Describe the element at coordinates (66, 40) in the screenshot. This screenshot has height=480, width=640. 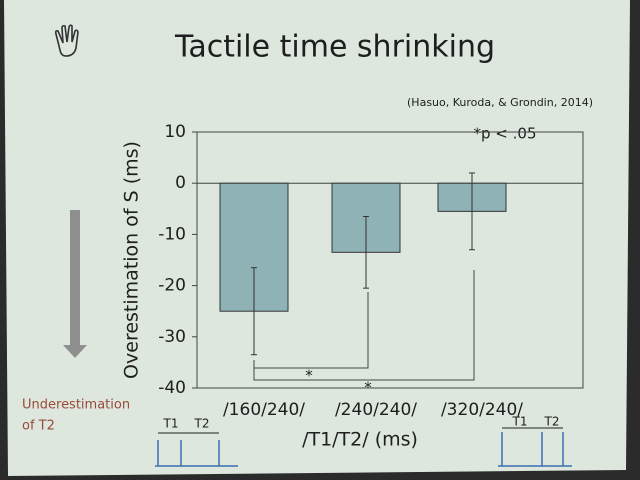
I see `hand-icon` at that location.